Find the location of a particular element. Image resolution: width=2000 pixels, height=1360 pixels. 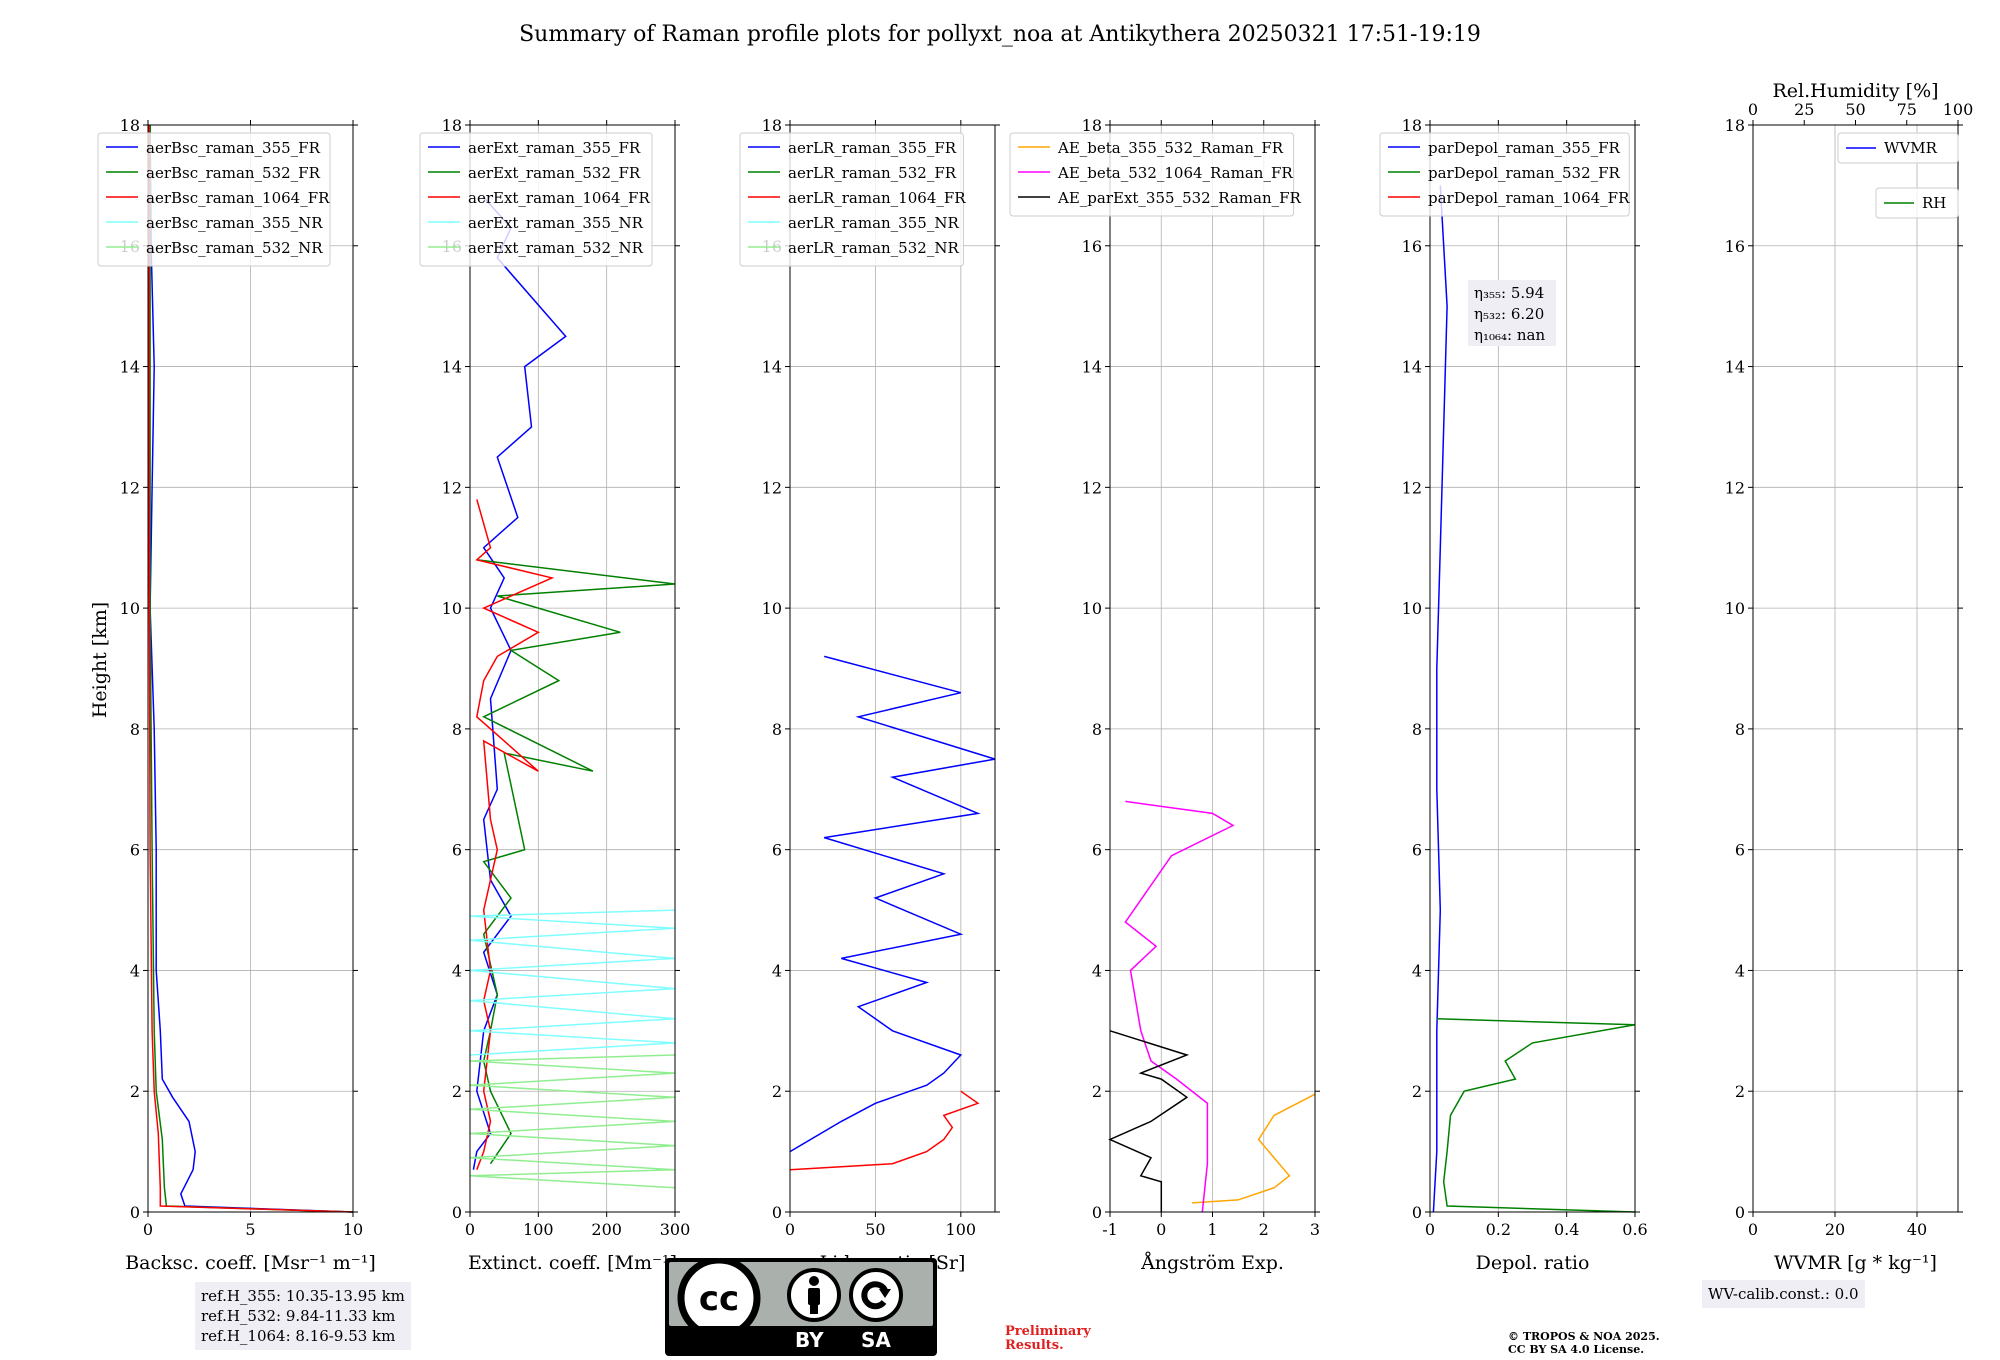

top-x-tick-label: 75 is located at coordinates (1907, 109).